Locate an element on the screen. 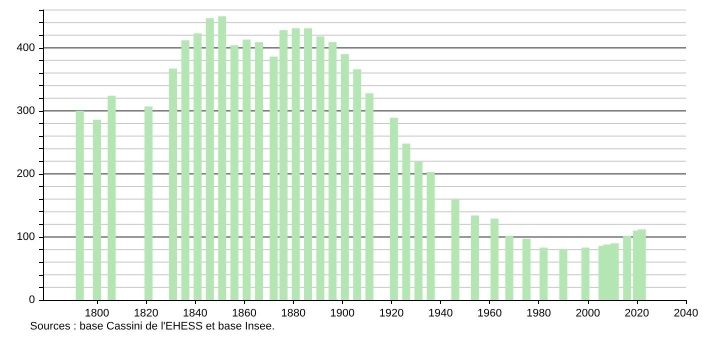 The height and width of the screenshot is (340, 710). x-tick-label: 1940 is located at coordinates (440, 314).